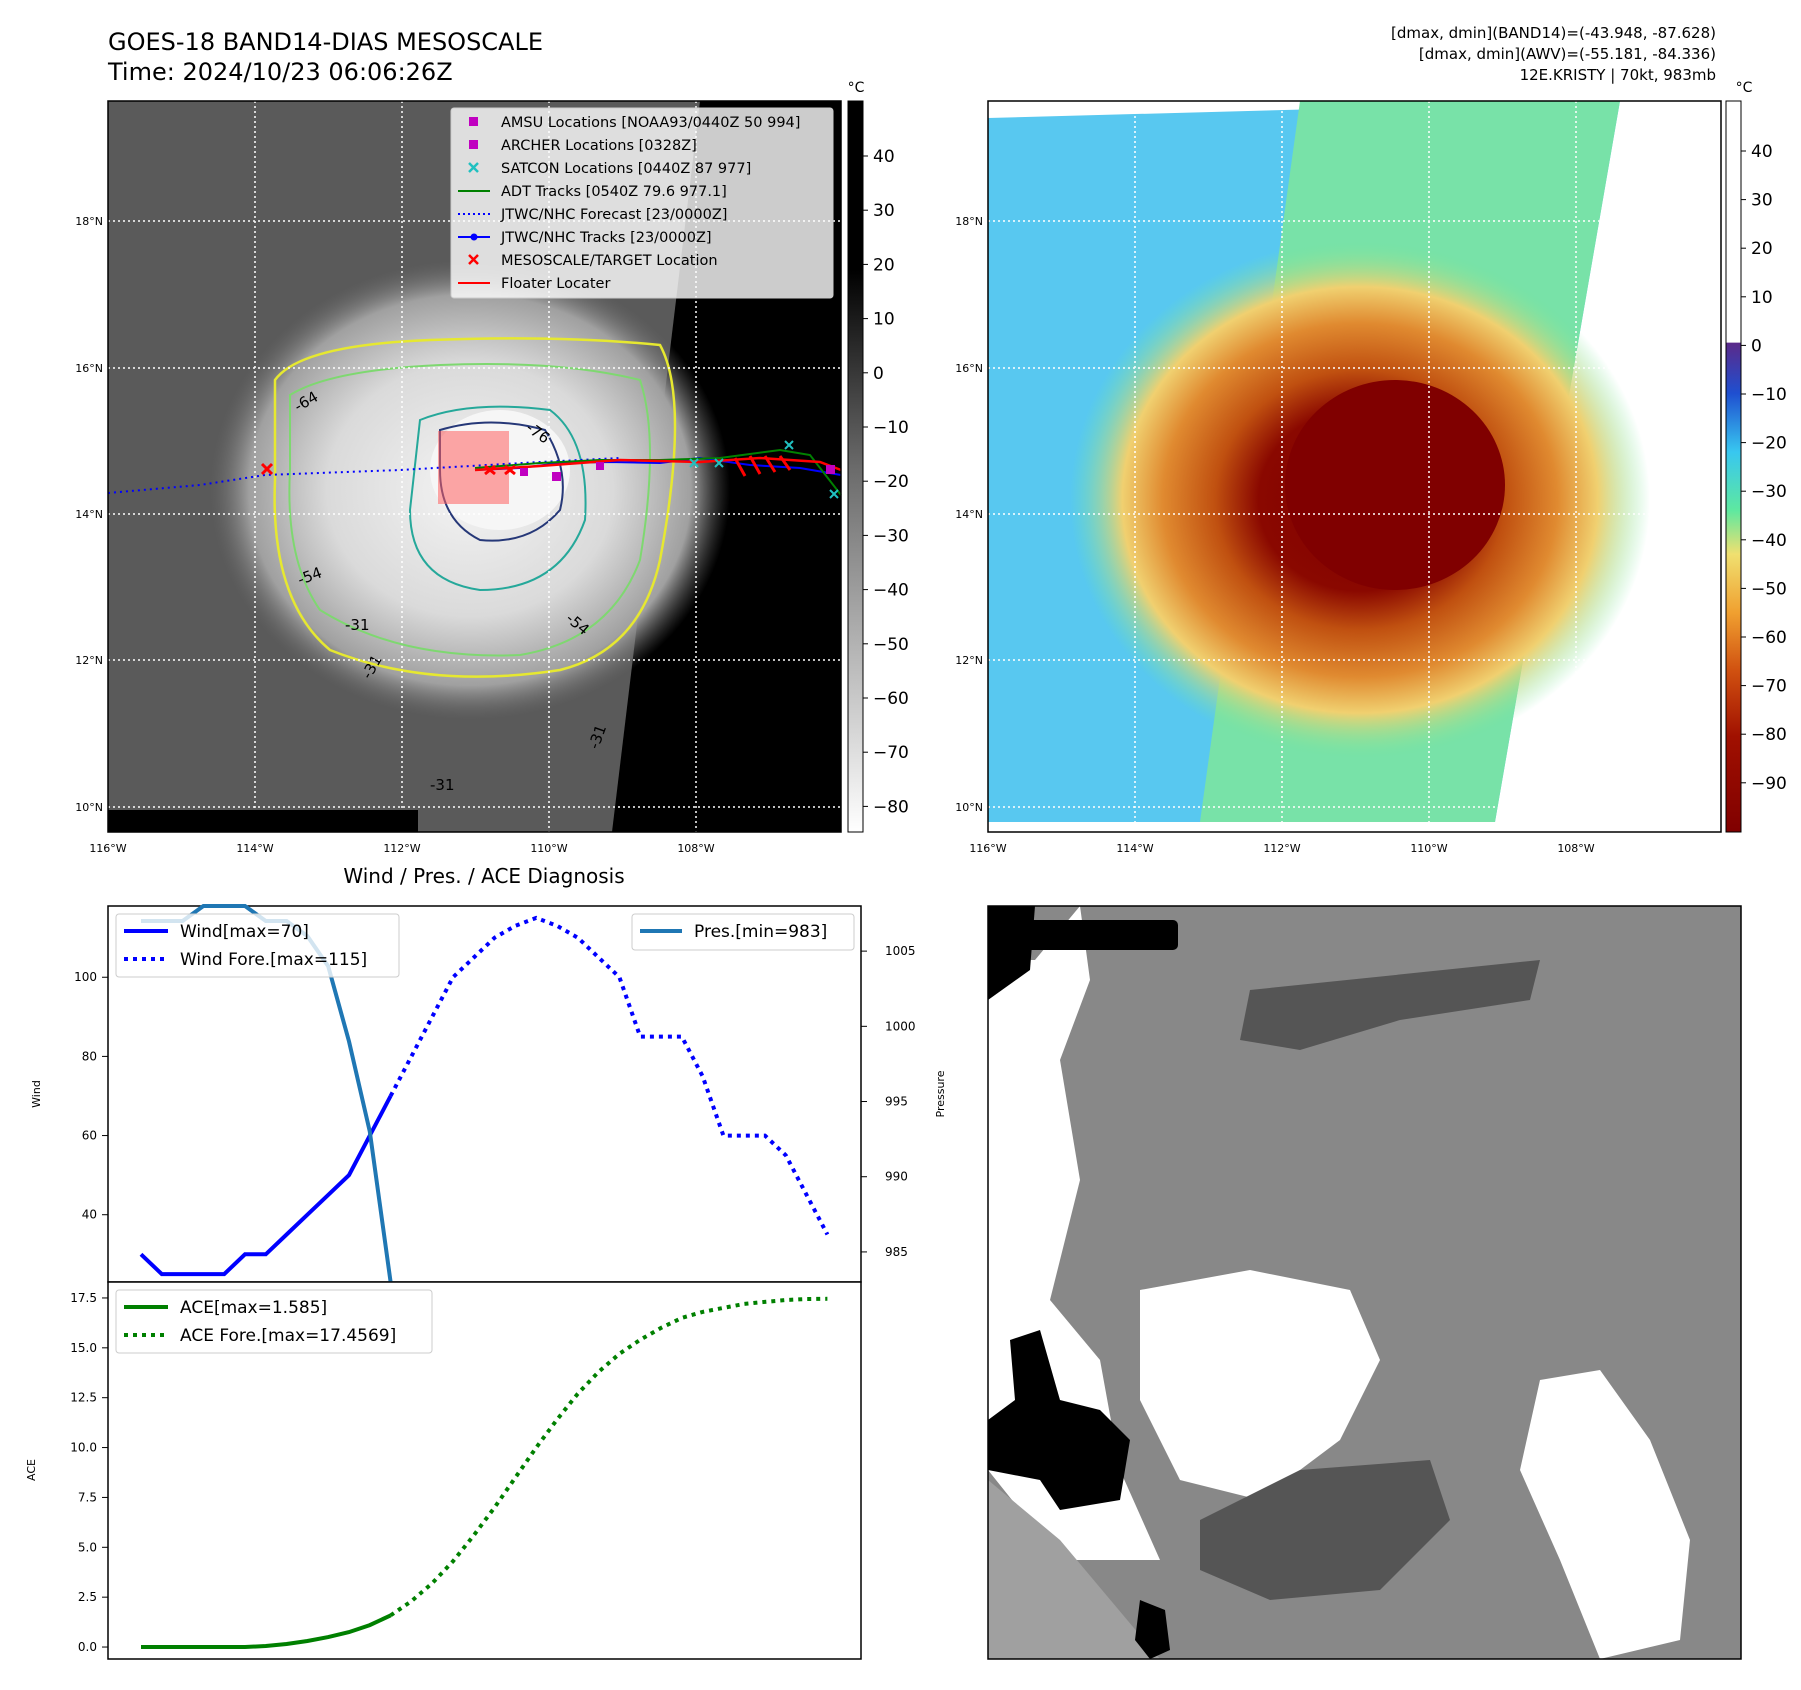 Image resolution: width=1801 pixels, height=1690 pixels. What do you see at coordinates (650, 123) in the screenshot?
I see `legend-label: AMSU Locations [NOAA93/0440Z 50 994]` at bounding box center [650, 123].